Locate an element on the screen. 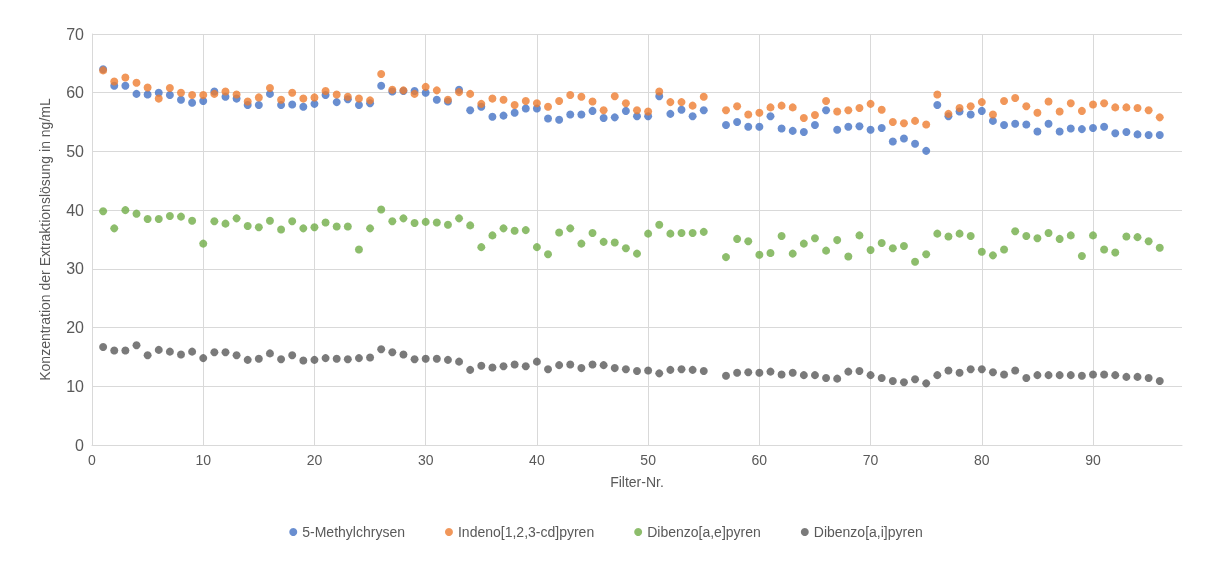 The width and height of the screenshot is (1212, 566). y-tick-label: 20 is located at coordinates (75, 328).